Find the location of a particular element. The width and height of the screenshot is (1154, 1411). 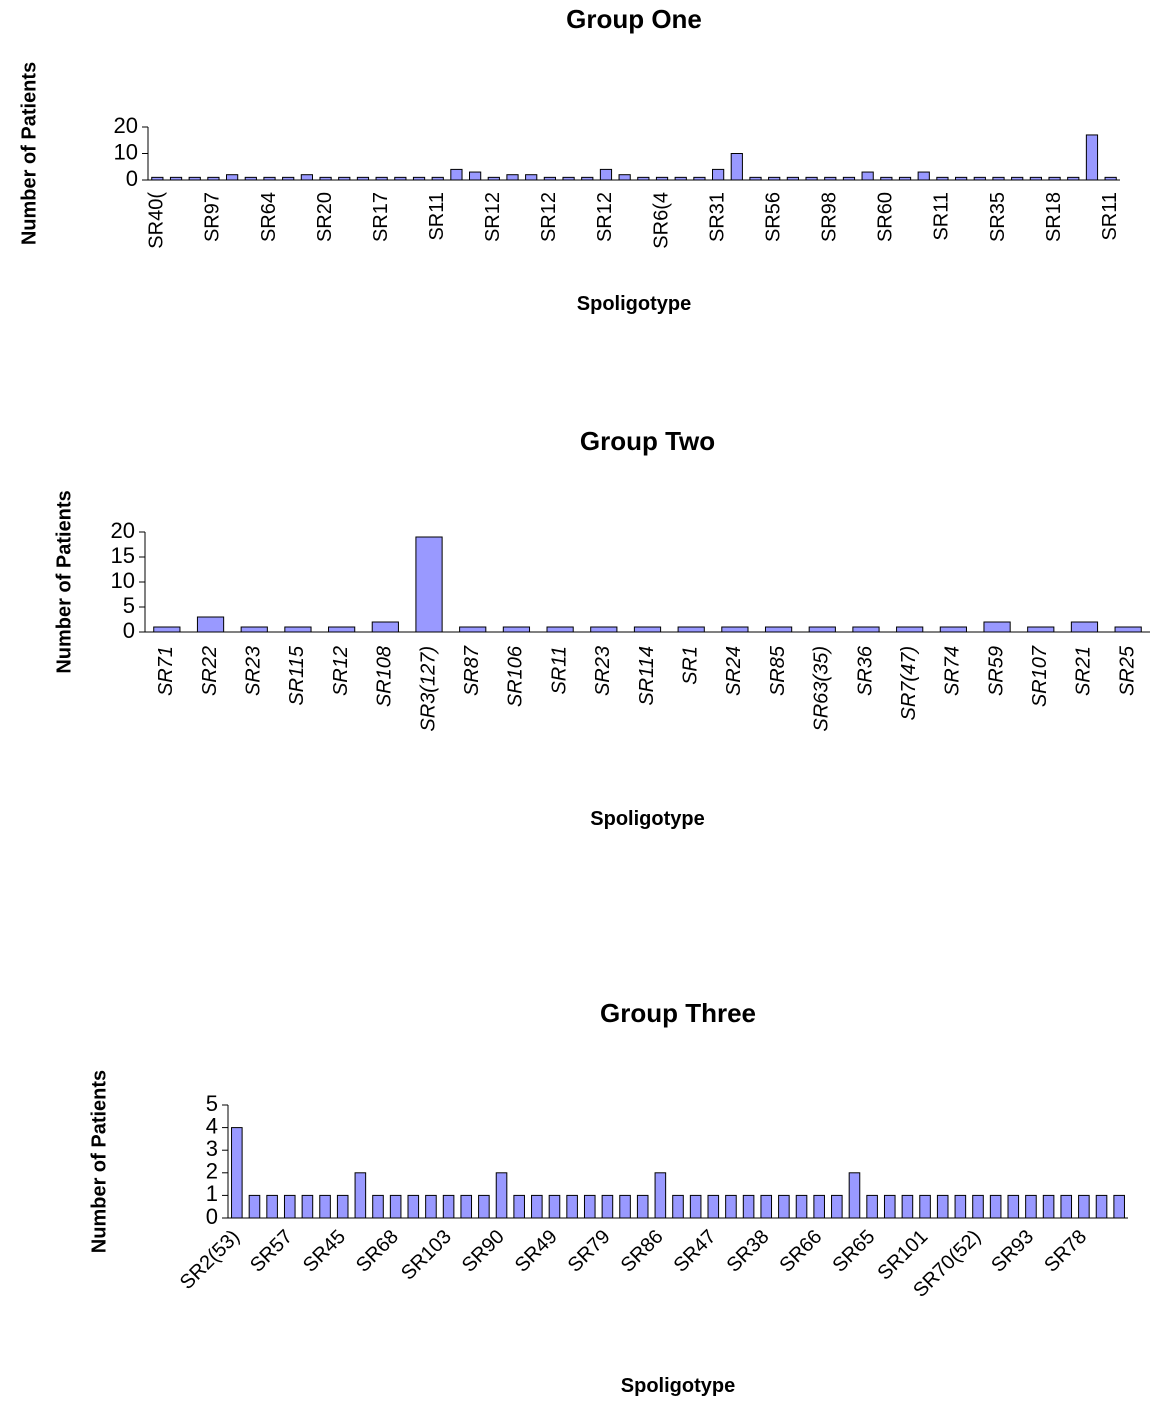

x-tick-label: SR59 is located at coordinates (996, 671).